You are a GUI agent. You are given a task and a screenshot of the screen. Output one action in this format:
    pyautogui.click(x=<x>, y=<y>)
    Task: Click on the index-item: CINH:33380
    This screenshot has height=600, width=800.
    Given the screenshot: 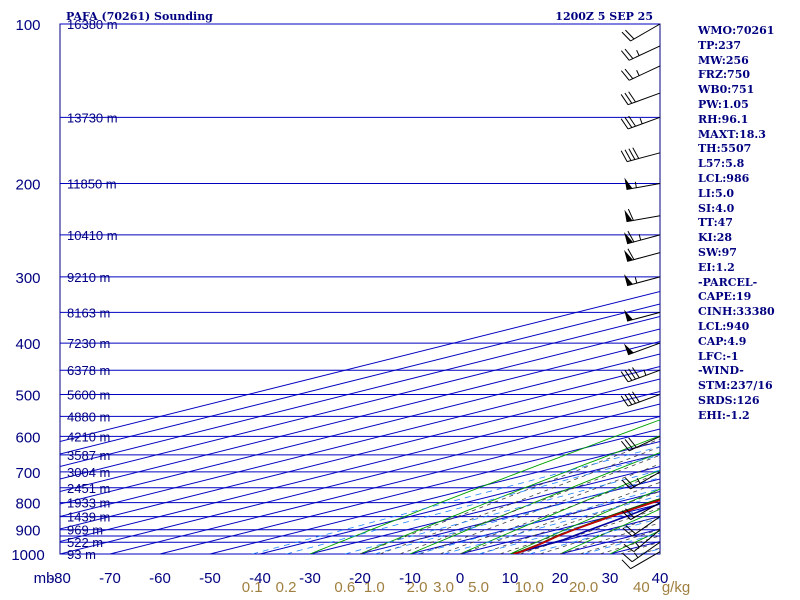 What is the action you would take?
    pyautogui.click(x=736, y=312)
    